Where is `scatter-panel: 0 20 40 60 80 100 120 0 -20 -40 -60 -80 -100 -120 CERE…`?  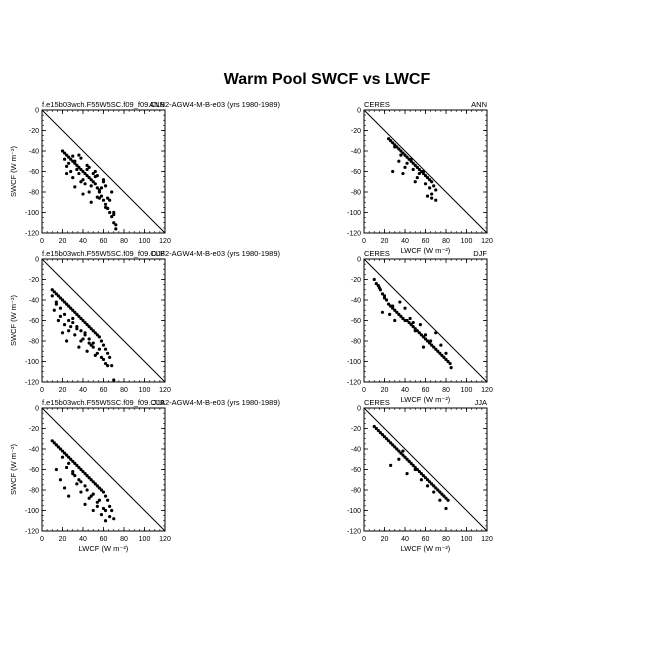 scatter-panel: 0 20 40 60 80 100 120 0 -20 -40 -60 -80 -100 -120 CERE… is located at coordinates (420, 177).